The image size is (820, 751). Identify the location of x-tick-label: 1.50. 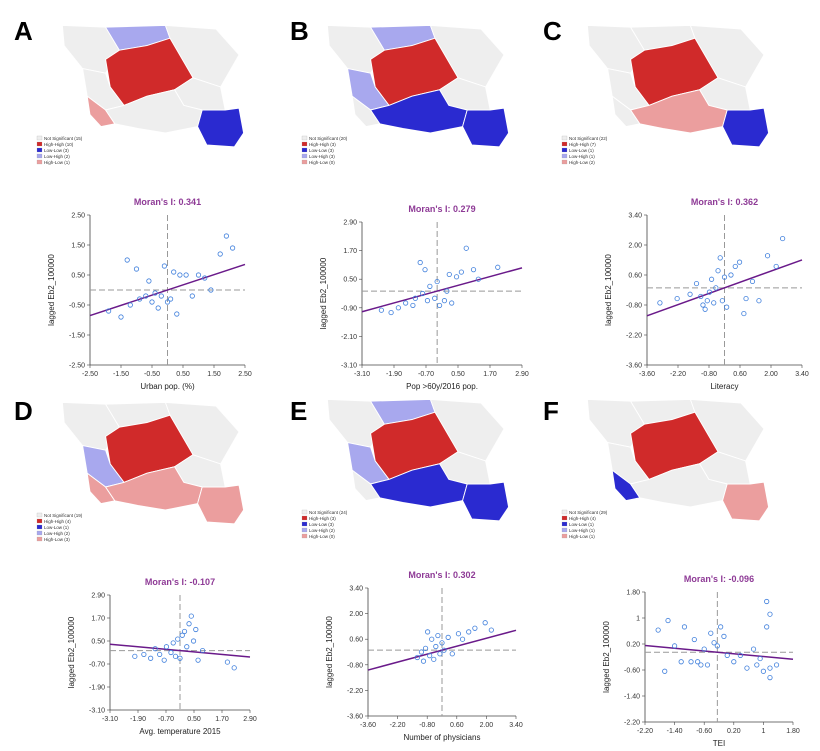
(214, 374).